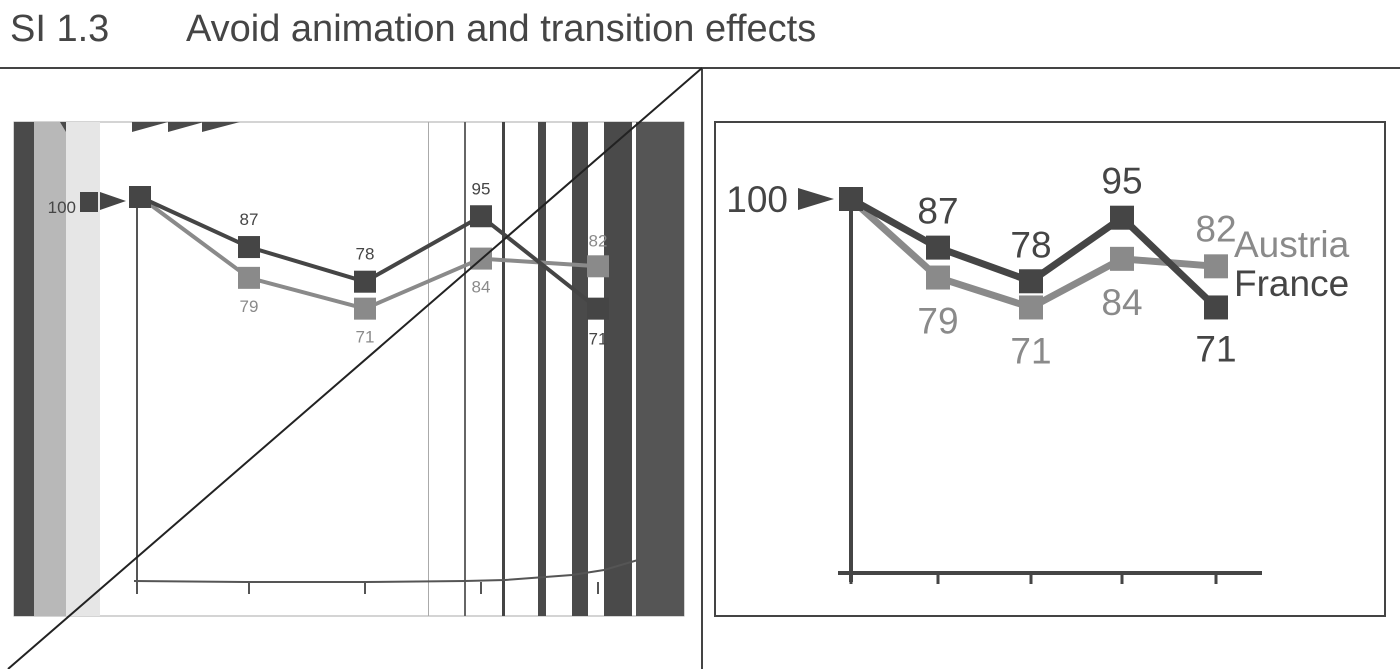  Describe the element at coordinates (386, 571) in the screenshot. I see `x-axis` at that location.